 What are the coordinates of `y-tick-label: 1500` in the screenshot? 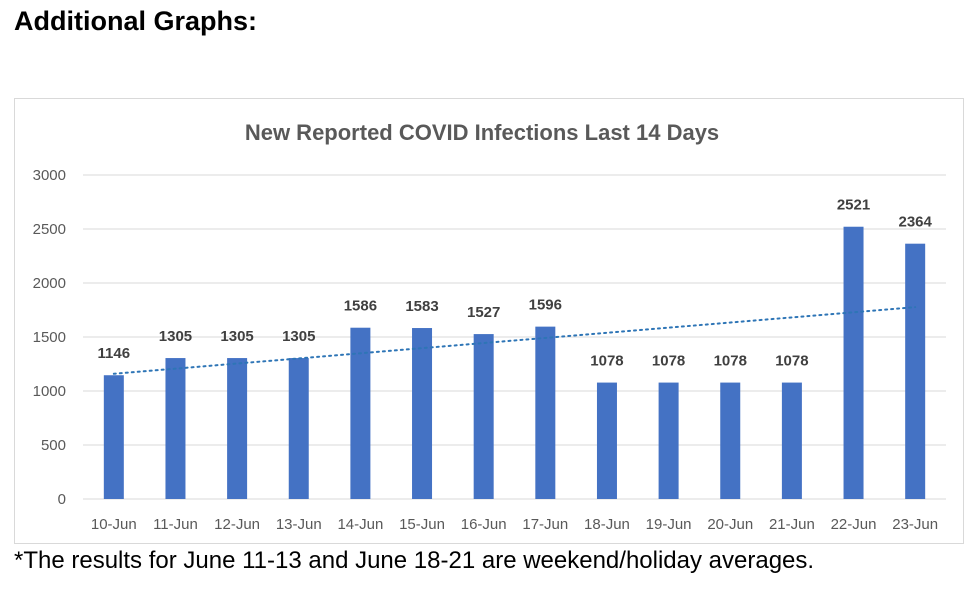 It's located at (49, 337).